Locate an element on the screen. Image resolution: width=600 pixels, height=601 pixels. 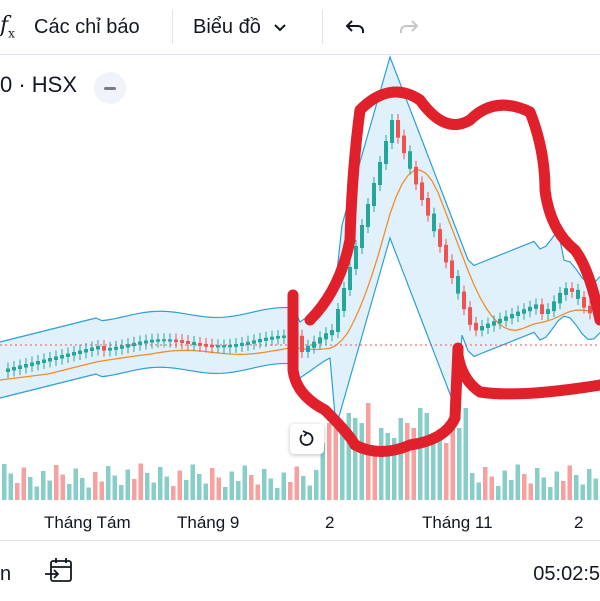
clock-time: 05:02:5 is located at coordinates (566, 574).